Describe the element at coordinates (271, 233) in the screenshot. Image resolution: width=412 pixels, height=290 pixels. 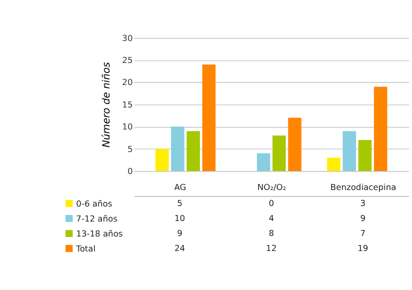
I see `data-label: 8` at that location.